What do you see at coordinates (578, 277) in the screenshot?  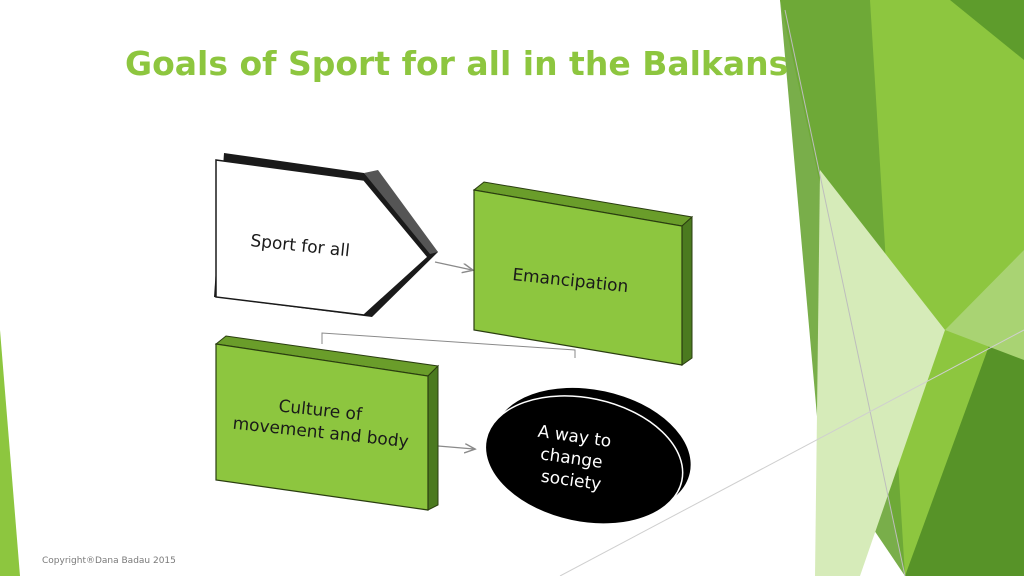 I see `node-emancipation-face` at bounding box center [578, 277].